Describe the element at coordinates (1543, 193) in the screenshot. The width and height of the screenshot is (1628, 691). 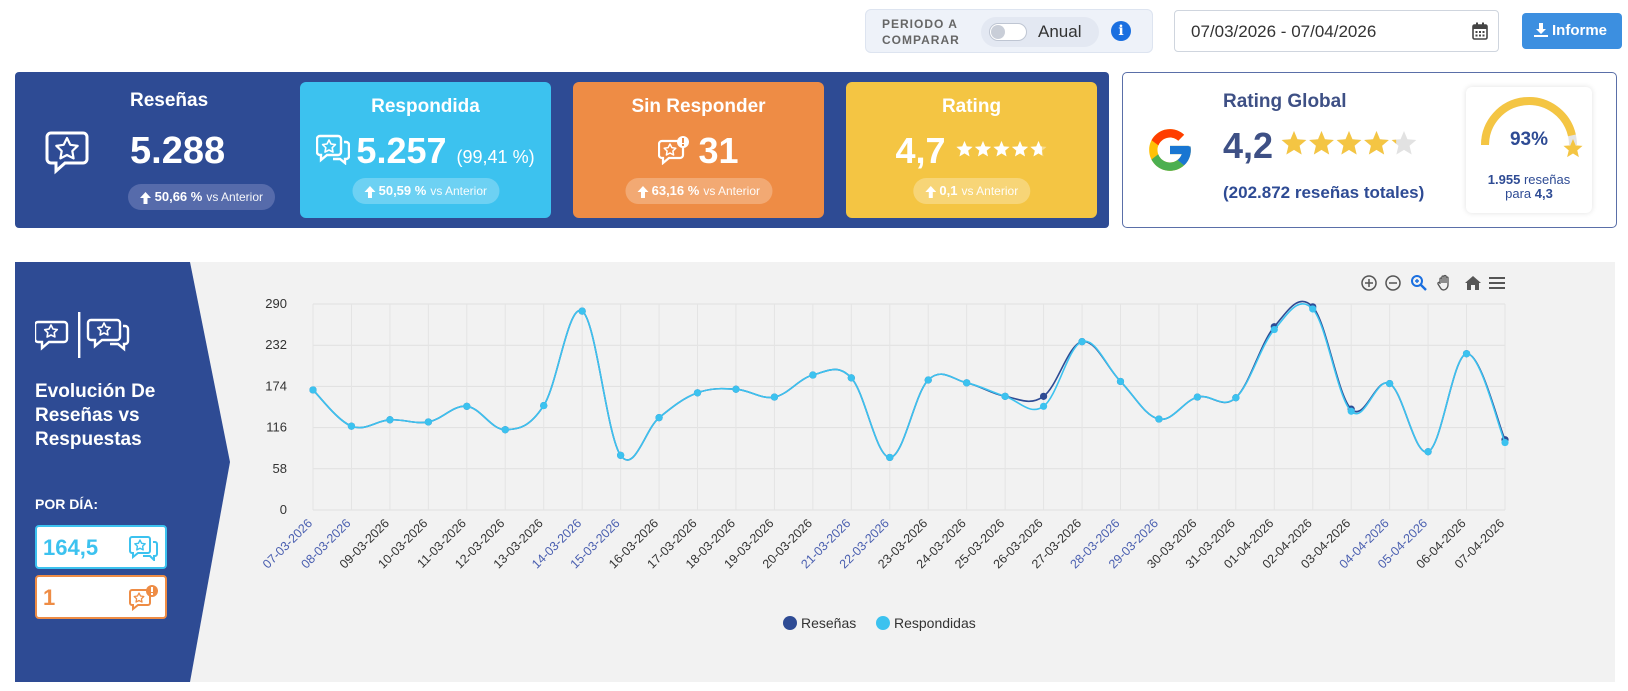
I see `gauge-target: 4,3` at that location.